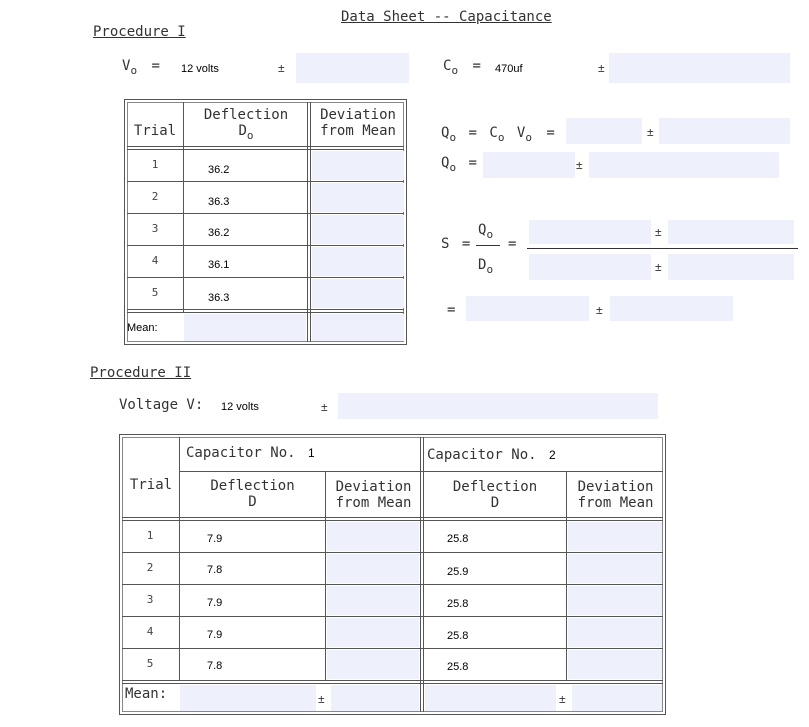  Describe the element at coordinates (373, 495) in the screenshot. I see `cap1-deviation-header: Deviation from Mean` at that location.